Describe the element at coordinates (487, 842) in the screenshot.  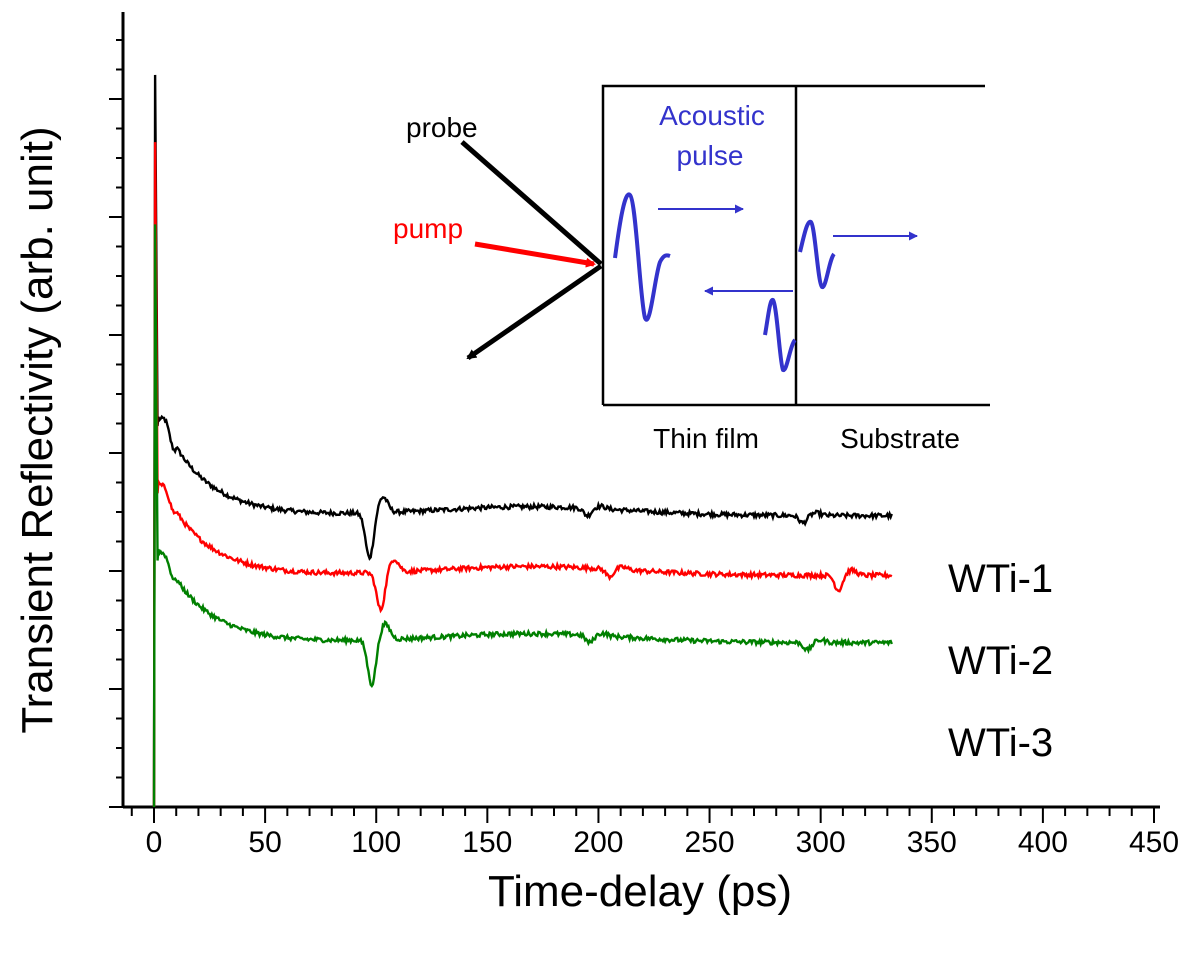
I see `x-tick-label: 150` at that location.